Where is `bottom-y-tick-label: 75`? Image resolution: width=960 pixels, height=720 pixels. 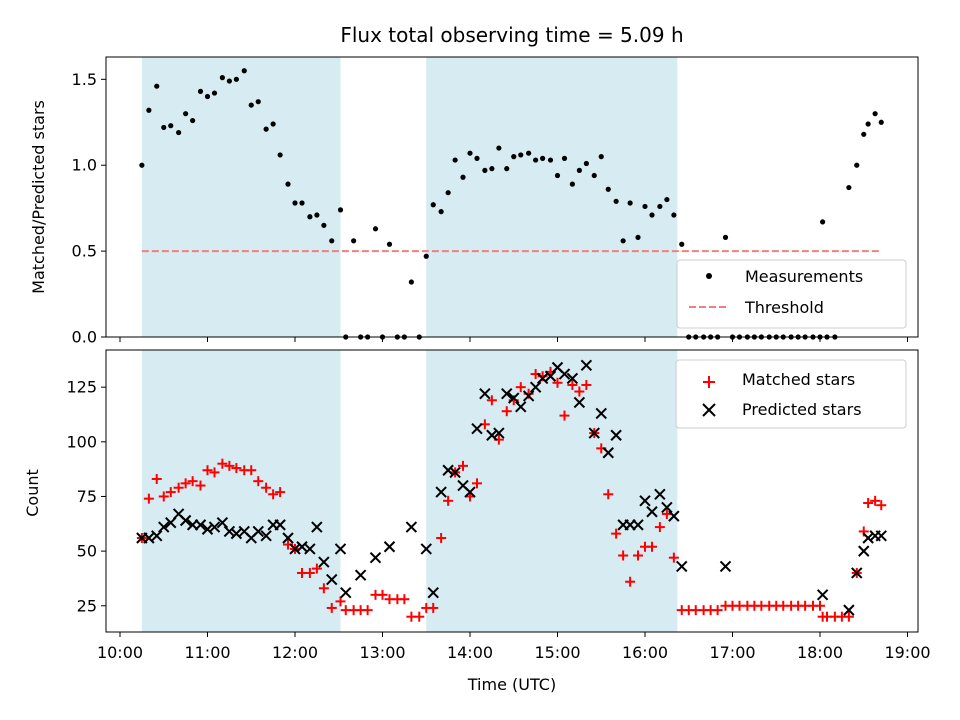 bottom-y-tick-label: 75 is located at coordinates (87, 496).